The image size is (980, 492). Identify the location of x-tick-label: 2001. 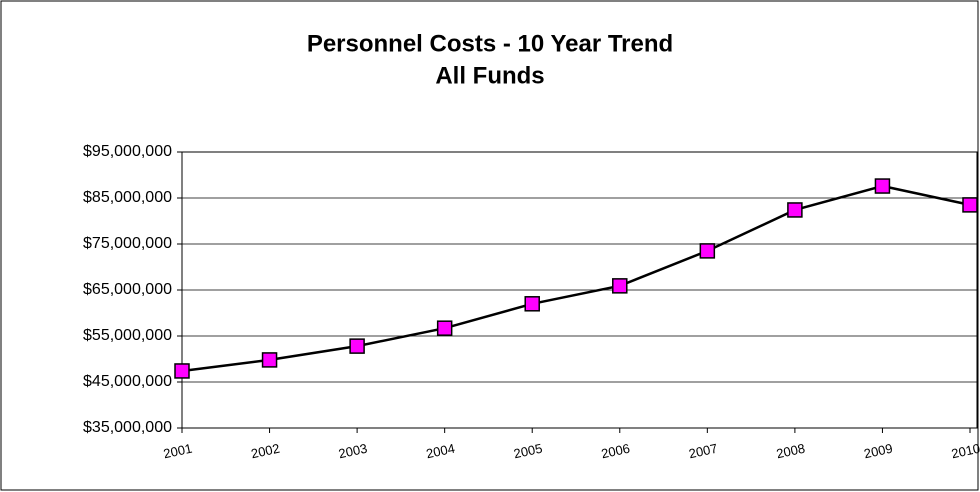
(177, 451).